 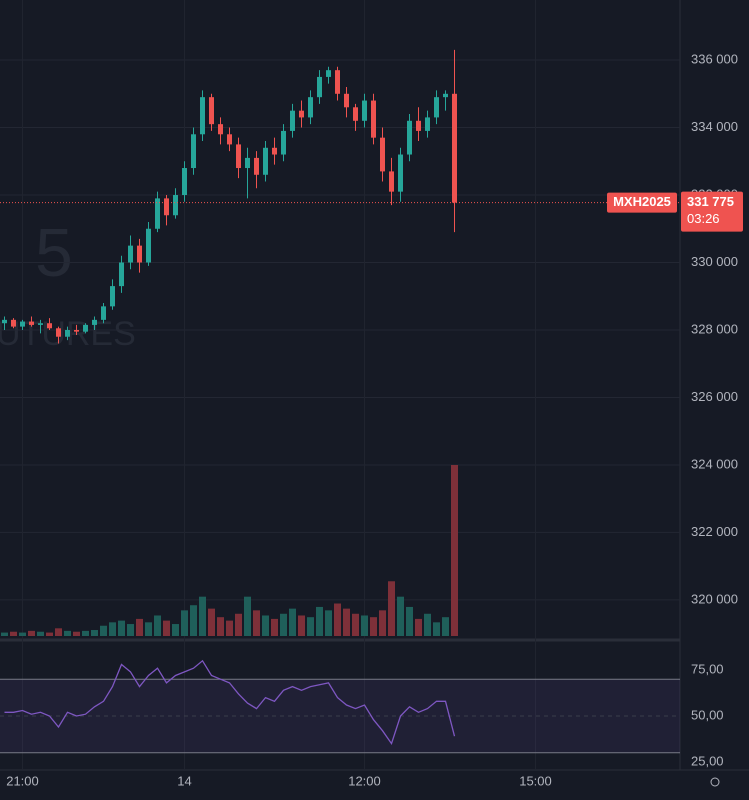 What do you see at coordinates (715, 782) in the screenshot?
I see `settings-icon` at bounding box center [715, 782].